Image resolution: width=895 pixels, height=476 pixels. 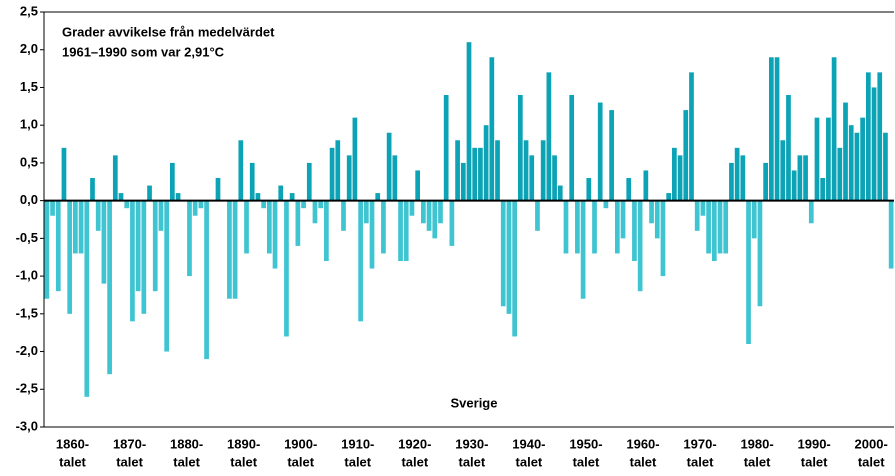 I want to click on y-tick-label: 1,5, so click(x=29, y=86).